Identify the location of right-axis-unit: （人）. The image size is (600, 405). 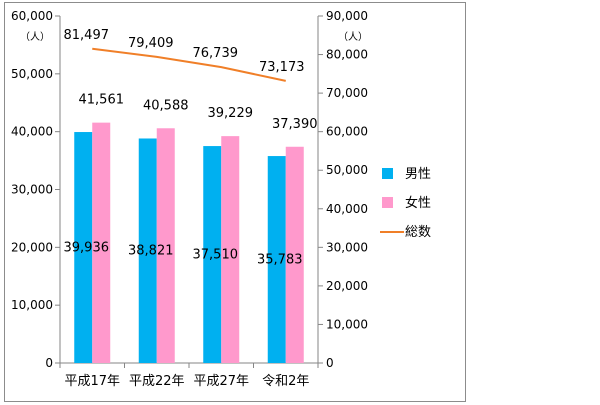
(353, 37).